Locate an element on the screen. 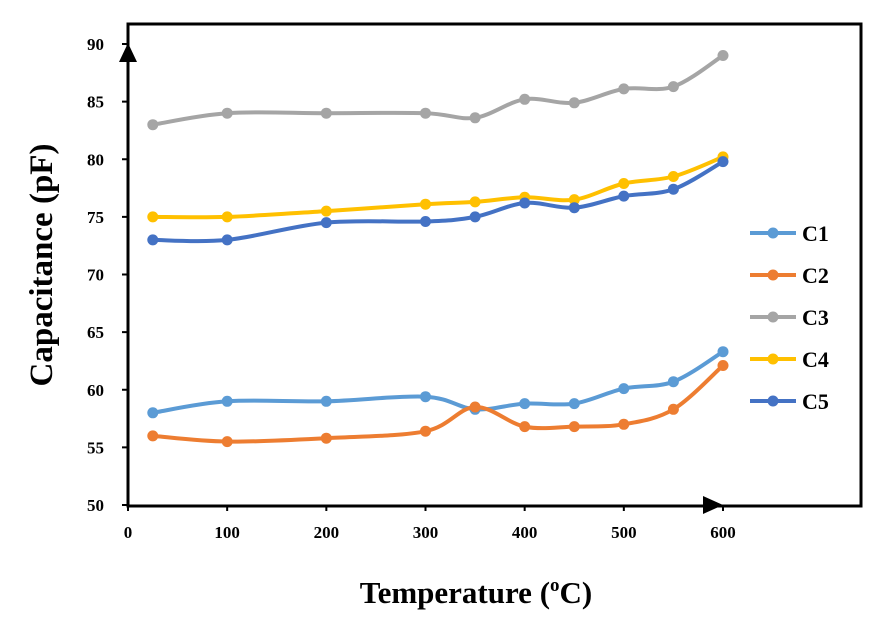 This screenshot has width=884, height=628. series-c3-line is located at coordinates (437, 90).